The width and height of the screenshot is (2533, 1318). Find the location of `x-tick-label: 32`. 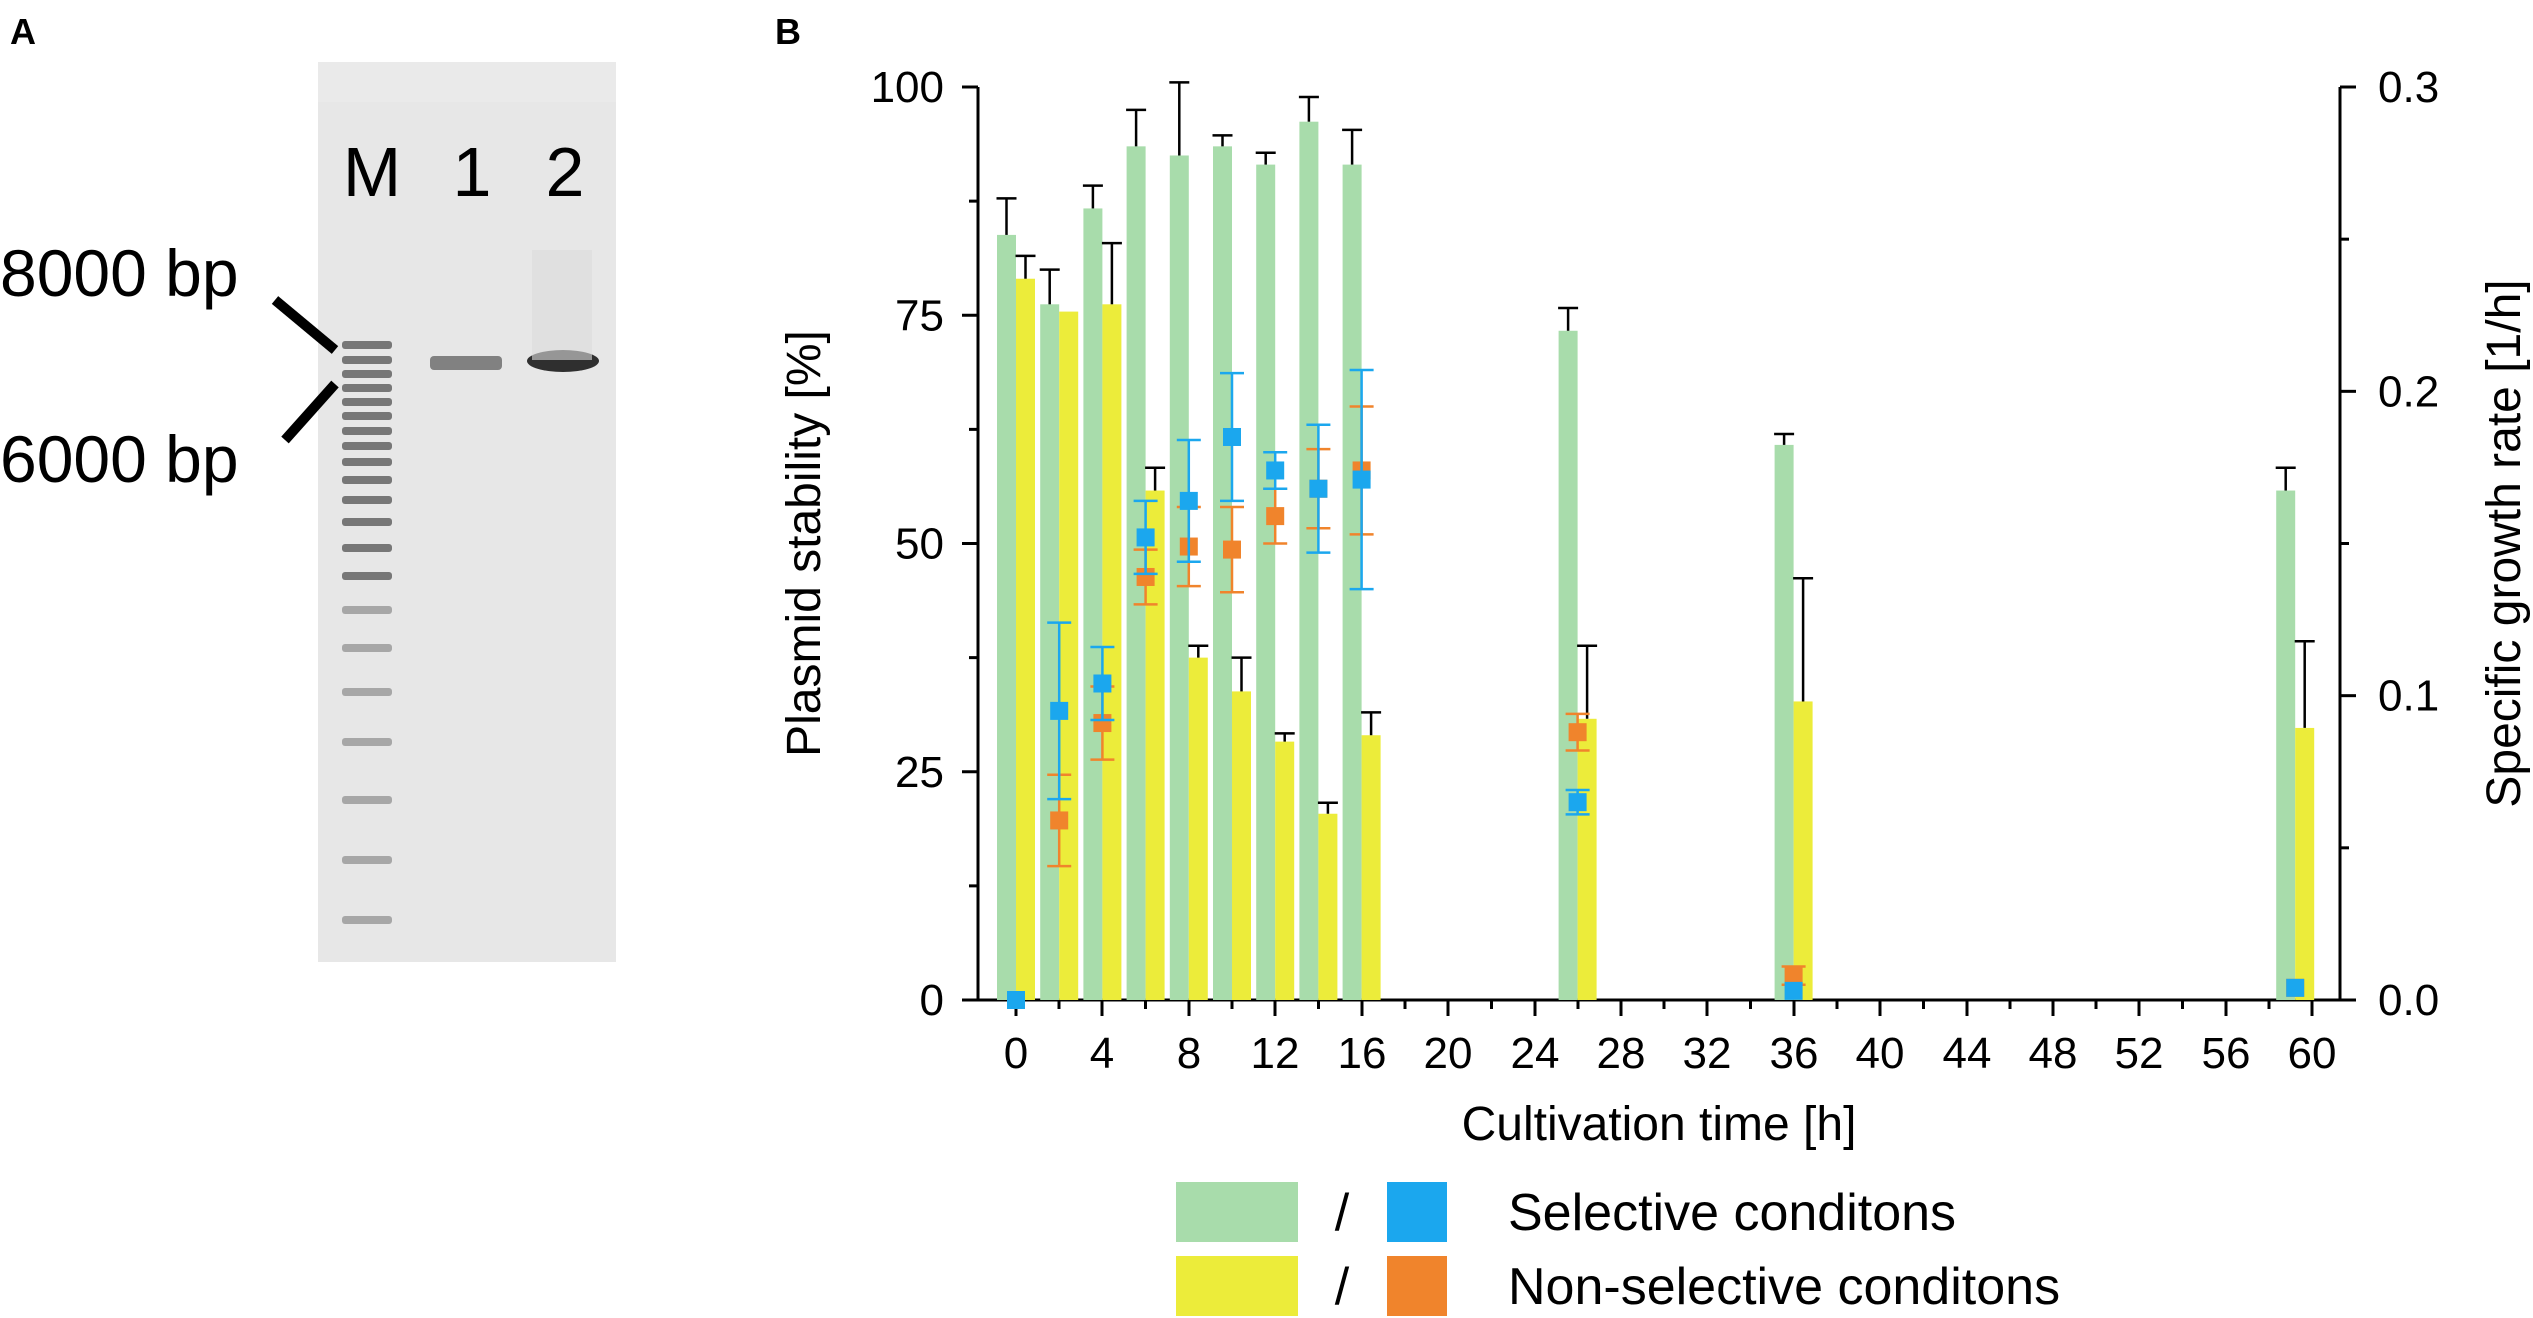

x-tick-label: 32 is located at coordinates (1707, 1053).